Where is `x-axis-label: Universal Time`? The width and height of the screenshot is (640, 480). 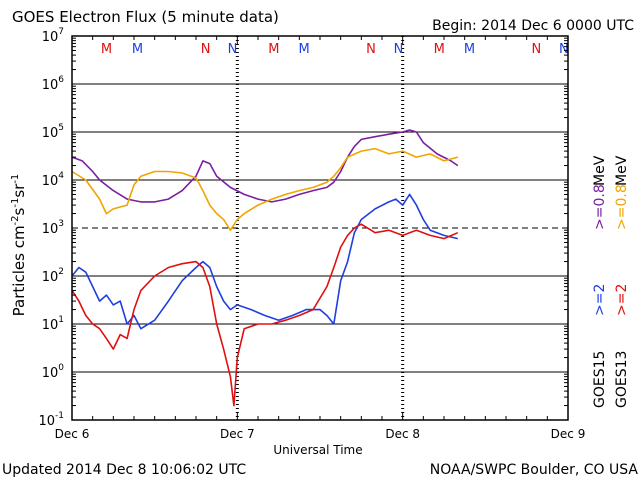
x-axis-label: Universal Time is located at coordinates (317, 450).